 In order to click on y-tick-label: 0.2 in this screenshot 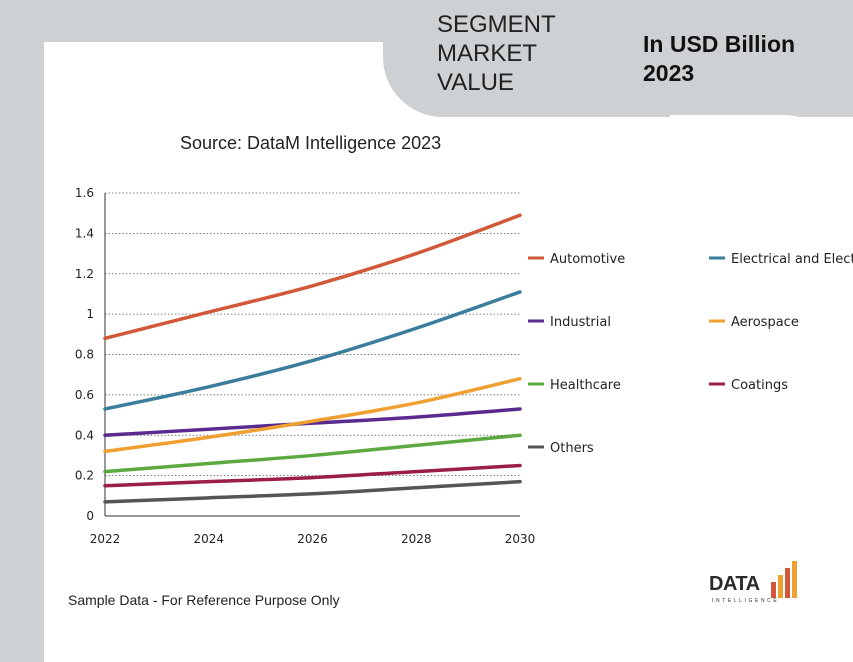, I will do `click(84, 476)`.